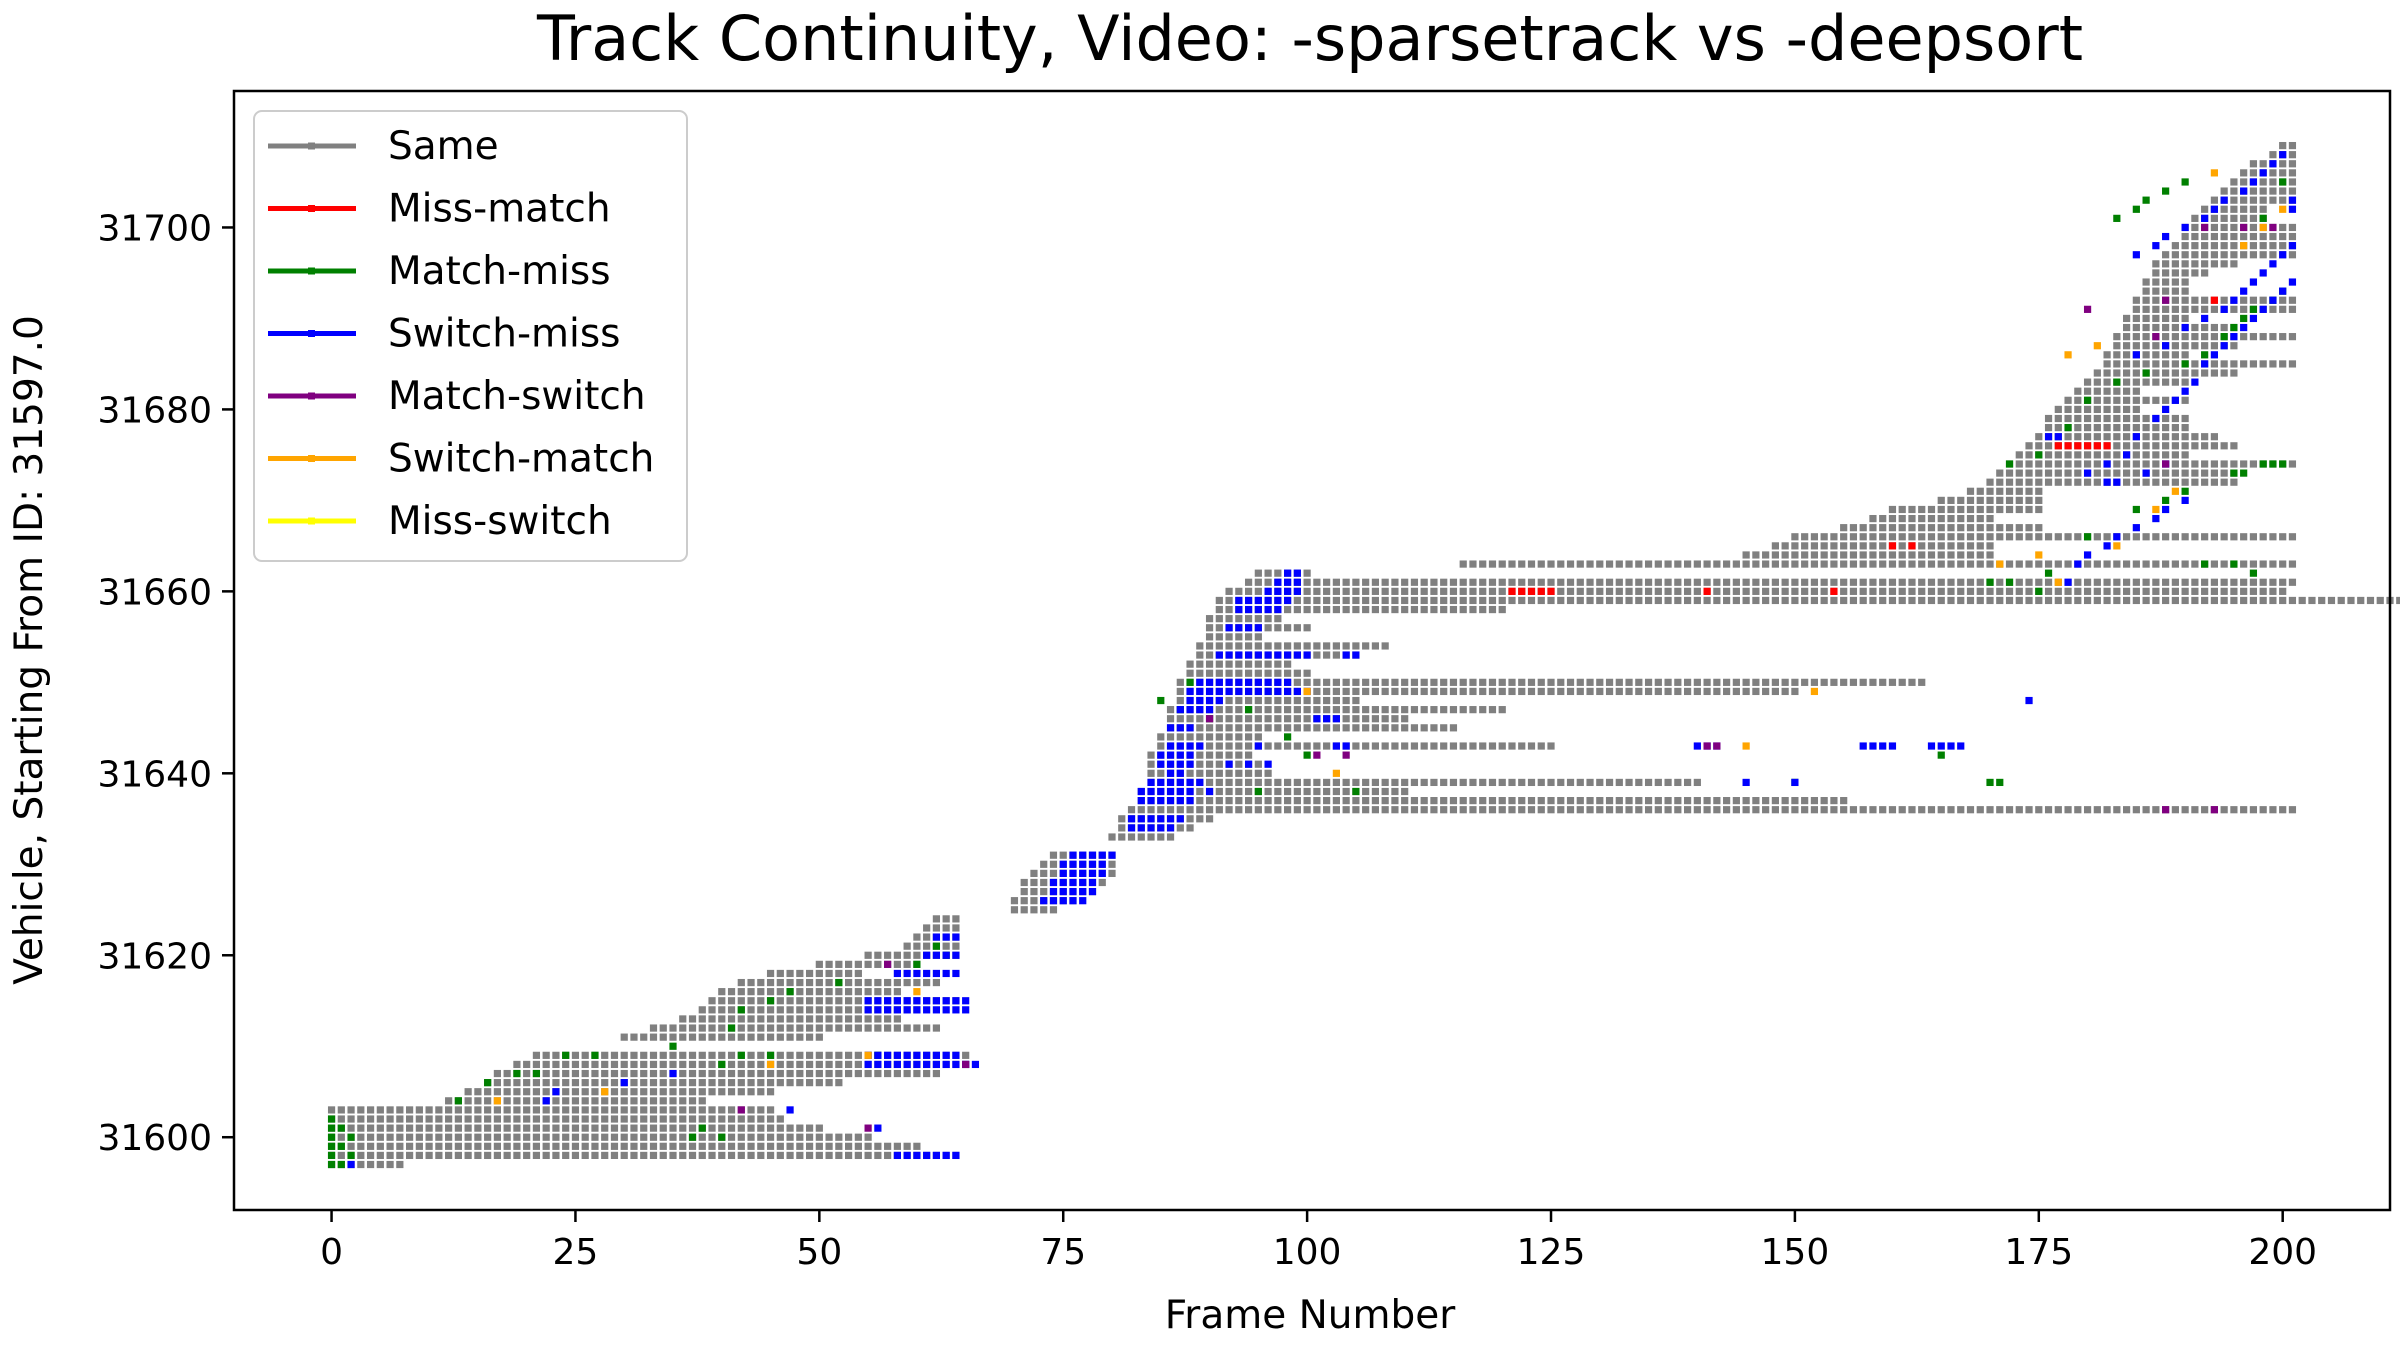  I want to click on y-tick-label: 31700, so click(154, 228).